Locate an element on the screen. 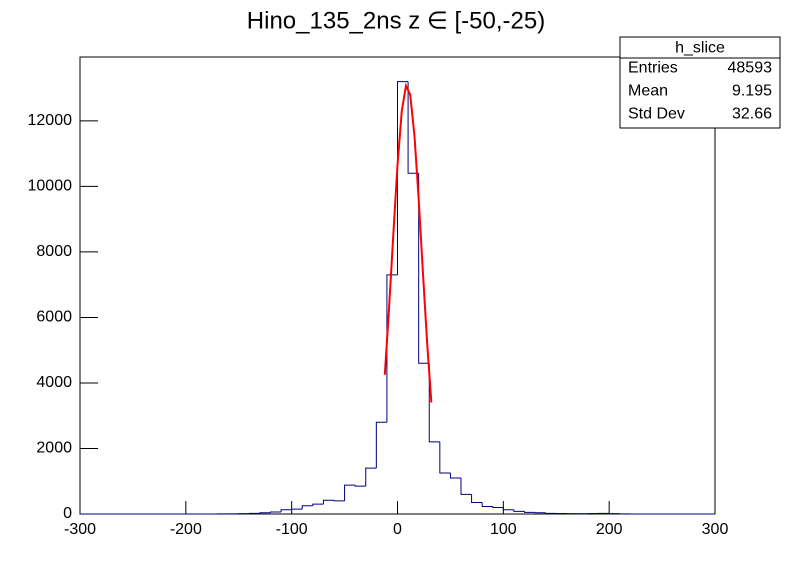  y-tick-label: 8000 is located at coordinates (54, 251).